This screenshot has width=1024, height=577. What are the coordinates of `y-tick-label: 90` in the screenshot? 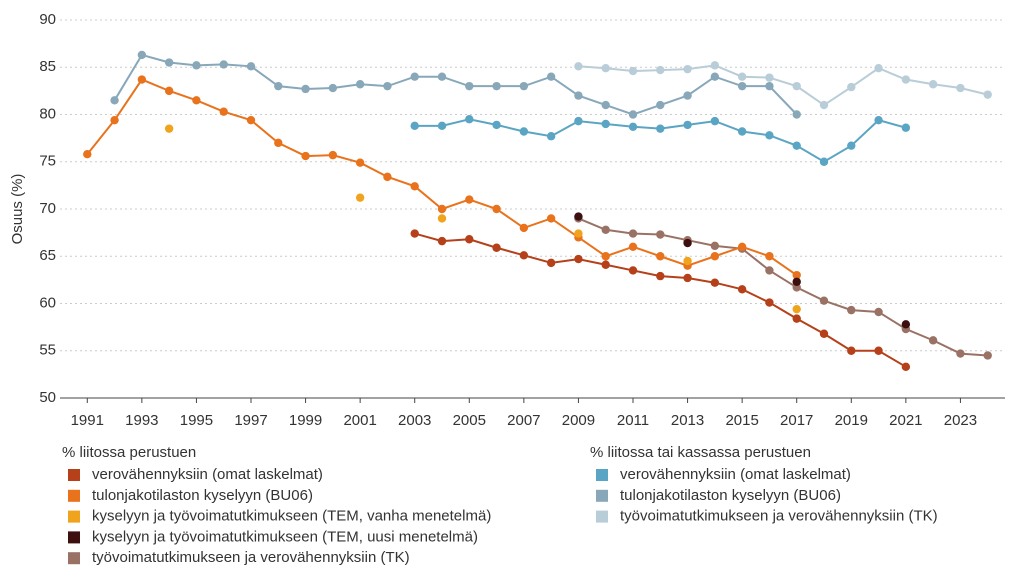 It's located at (47, 19).